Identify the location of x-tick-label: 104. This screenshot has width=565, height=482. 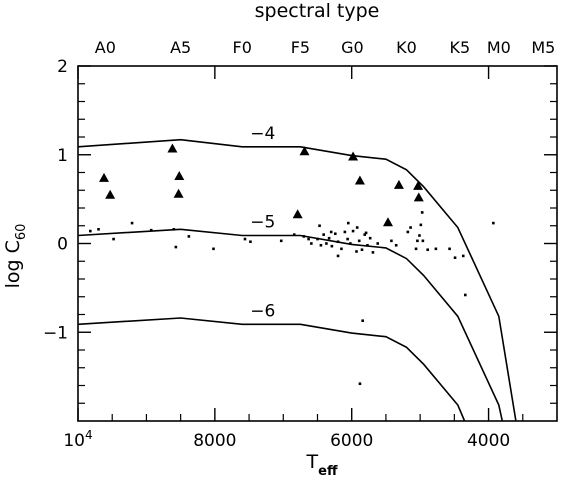
(77, 439).